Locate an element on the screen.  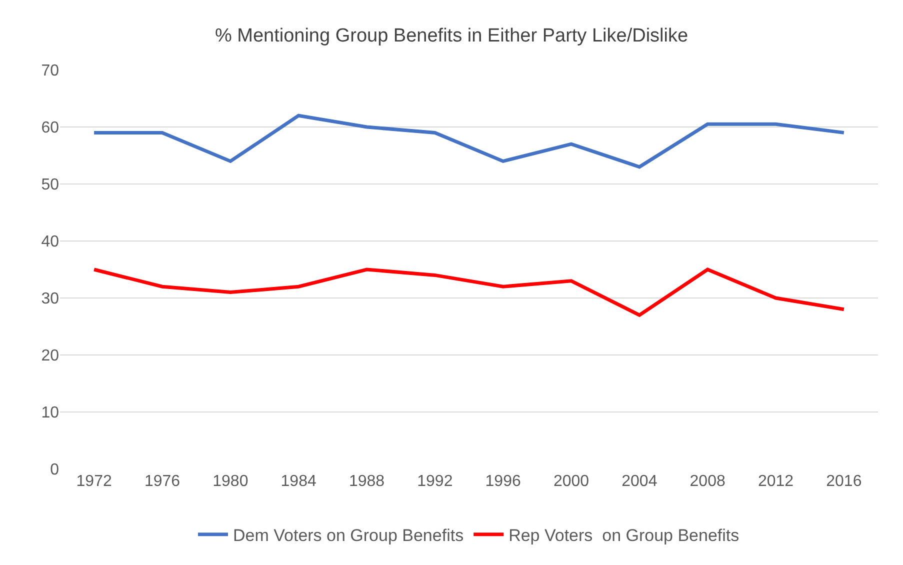
y-tick-label: 40 is located at coordinates (50, 242).